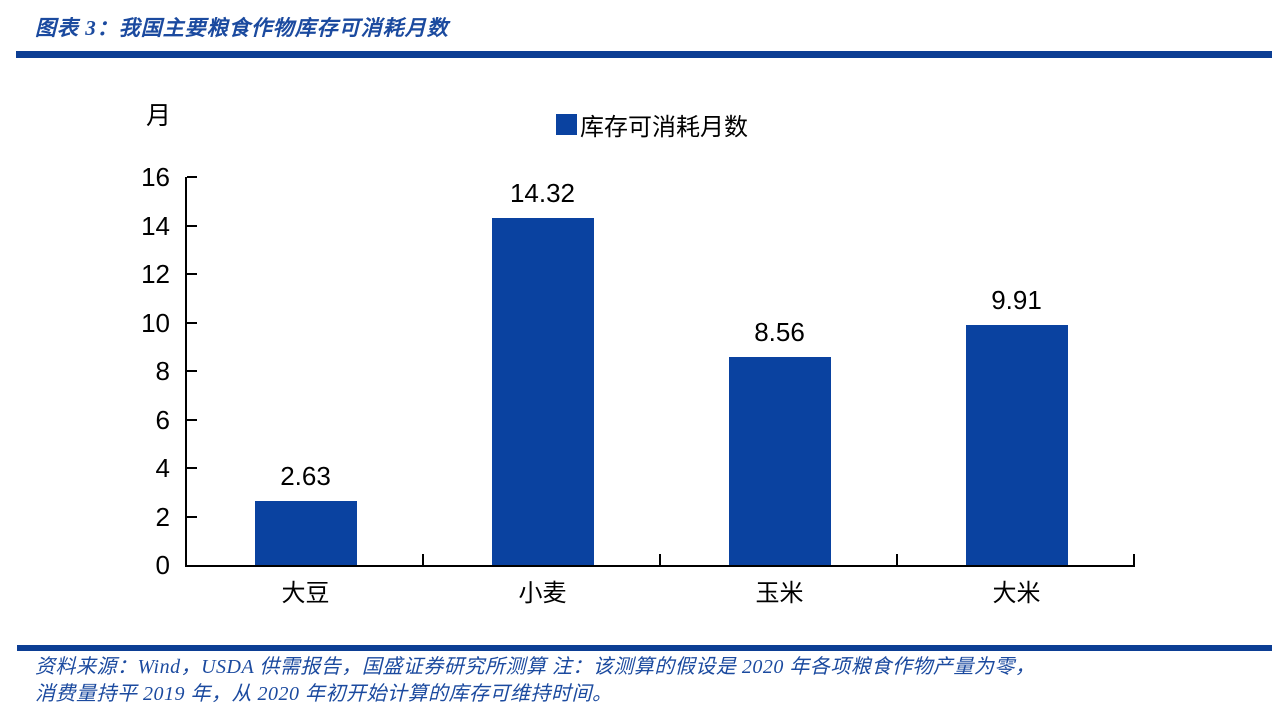 This screenshot has width=1286, height=712. What do you see at coordinates (155, 177) in the screenshot?
I see `y-axis-tick-label: 16` at bounding box center [155, 177].